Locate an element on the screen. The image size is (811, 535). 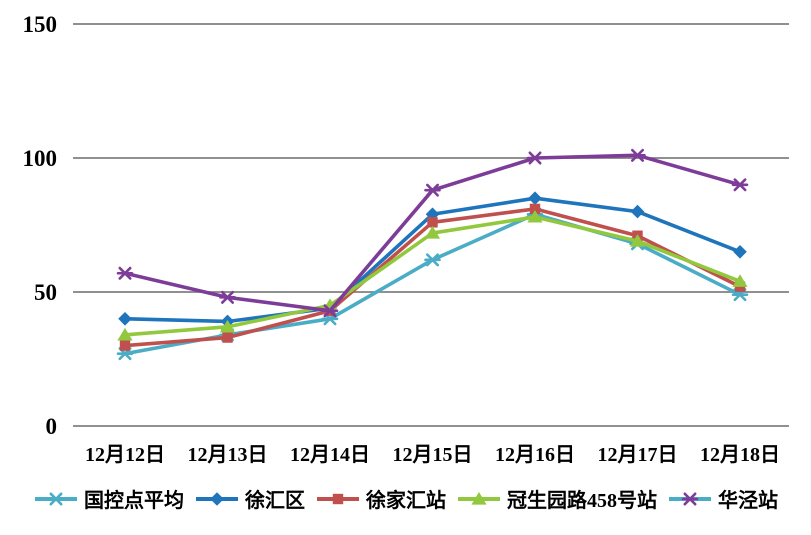
y-axis-tick-label: 0 is located at coordinates (52, 426).